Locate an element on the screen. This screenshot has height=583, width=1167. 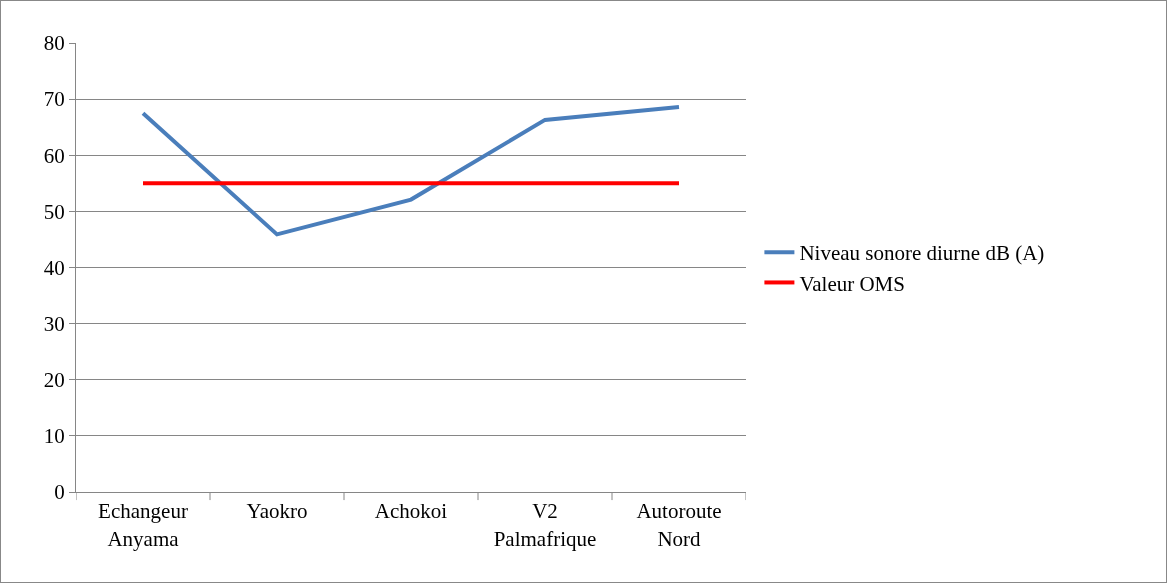
y-tick-label: 10 is located at coordinates (54, 436).